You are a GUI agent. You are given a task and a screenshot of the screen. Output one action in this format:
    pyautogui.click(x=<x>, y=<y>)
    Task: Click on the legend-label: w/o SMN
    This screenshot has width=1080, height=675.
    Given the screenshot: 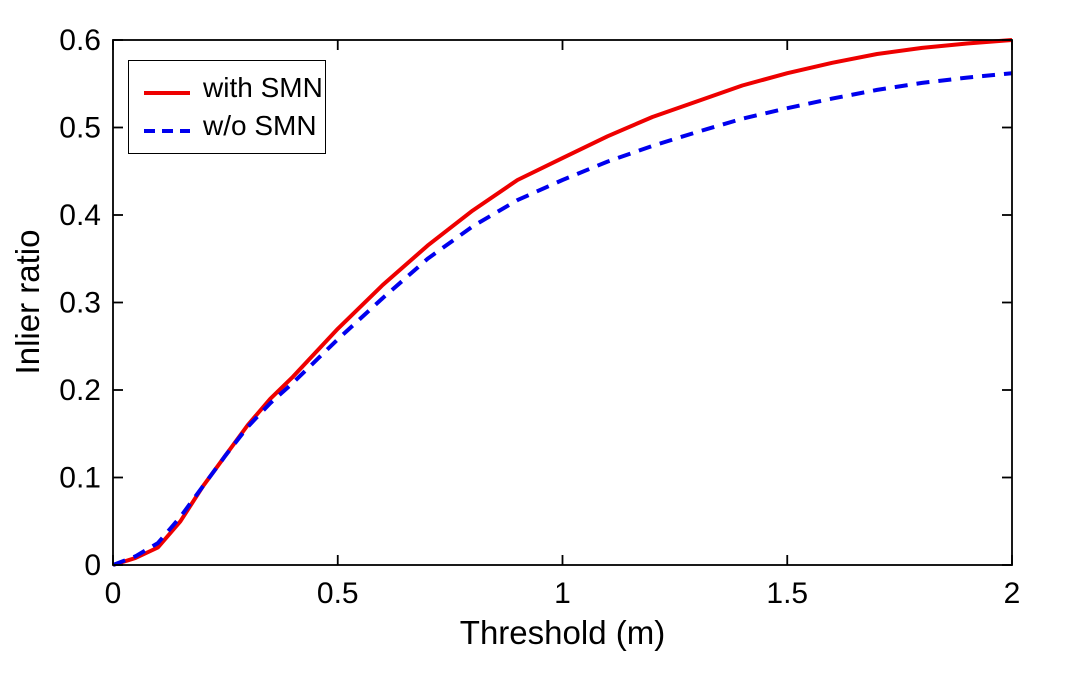 What is the action you would take?
    pyautogui.click(x=260, y=125)
    